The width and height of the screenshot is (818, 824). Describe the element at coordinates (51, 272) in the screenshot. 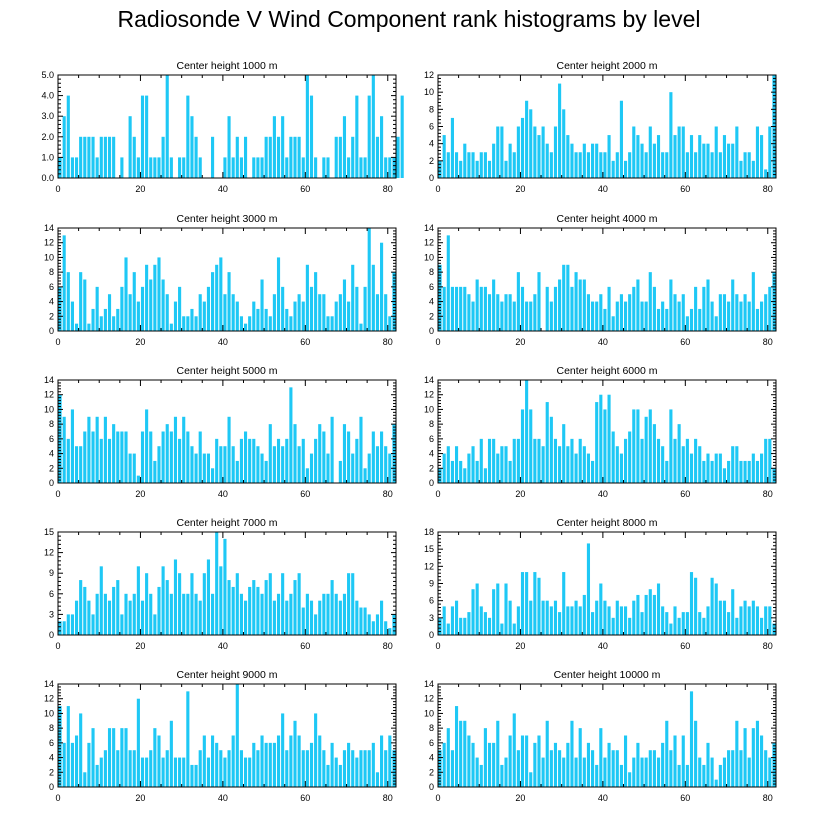

I see `y-tick-label: 8` at that location.